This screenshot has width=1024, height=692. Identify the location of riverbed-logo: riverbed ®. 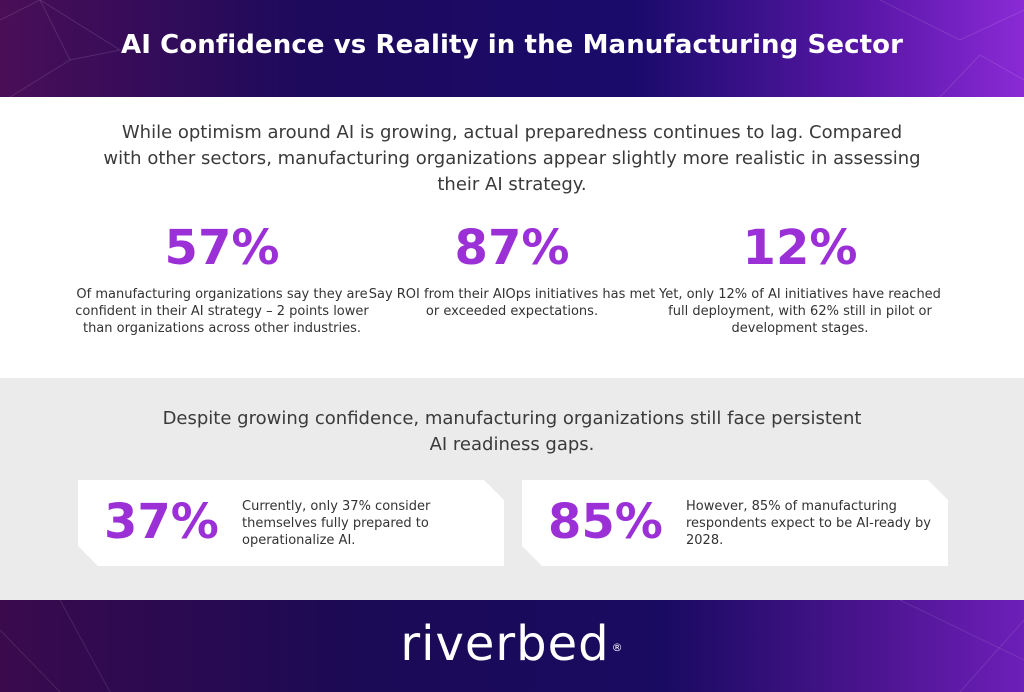
(512, 644).